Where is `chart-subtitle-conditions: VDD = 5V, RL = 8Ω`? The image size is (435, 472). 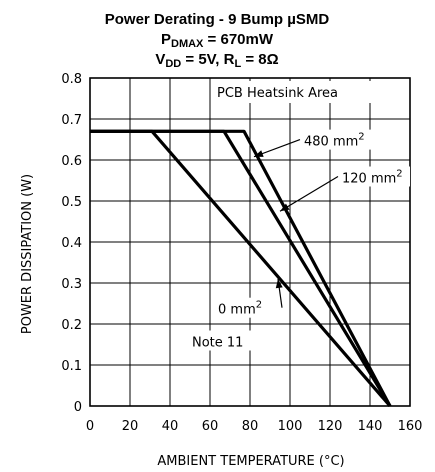 chart-subtitle-conditions: VDD = 5V, RL = 8Ω is located at coordinates (216, 60).